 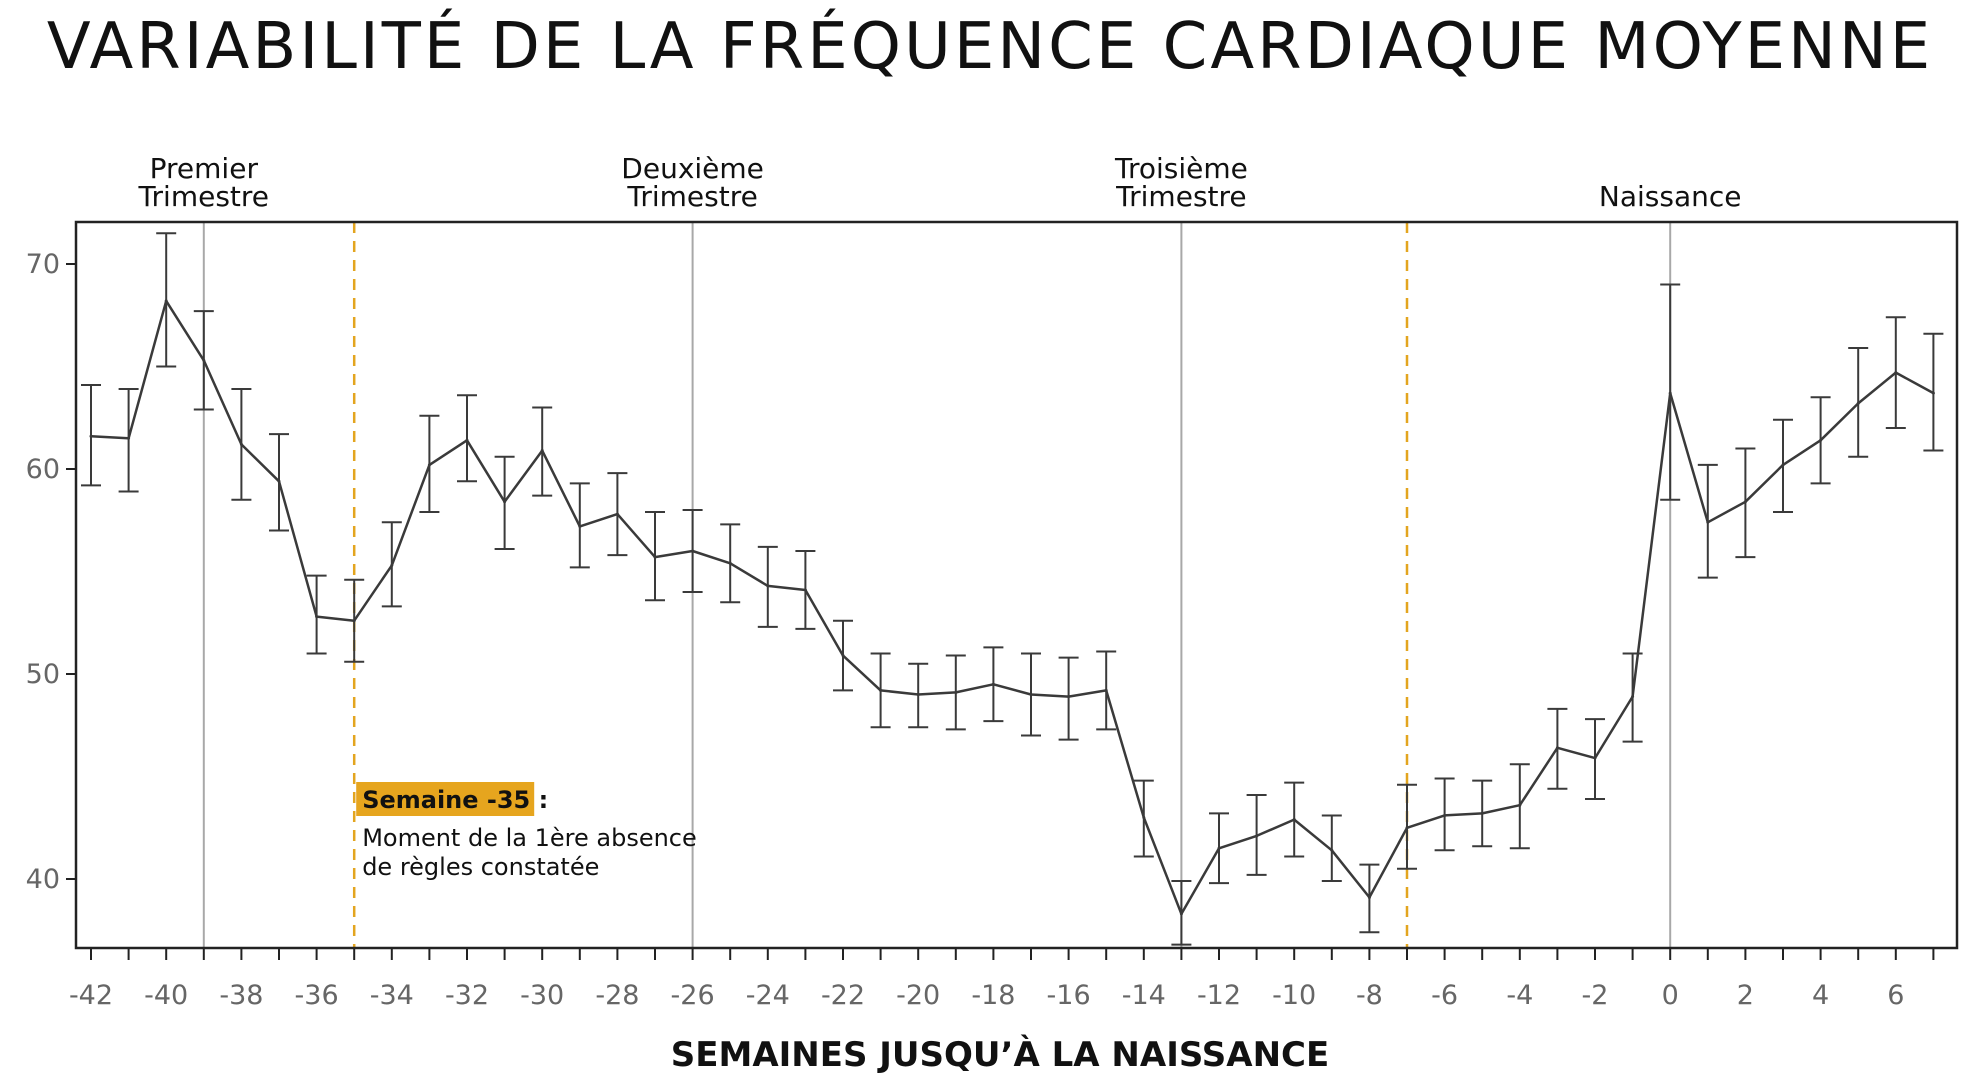 What do you see at coordinates (768, 995) in the screenshot?
I see `x-tick-label: -24` at bounding box center [768, 995].